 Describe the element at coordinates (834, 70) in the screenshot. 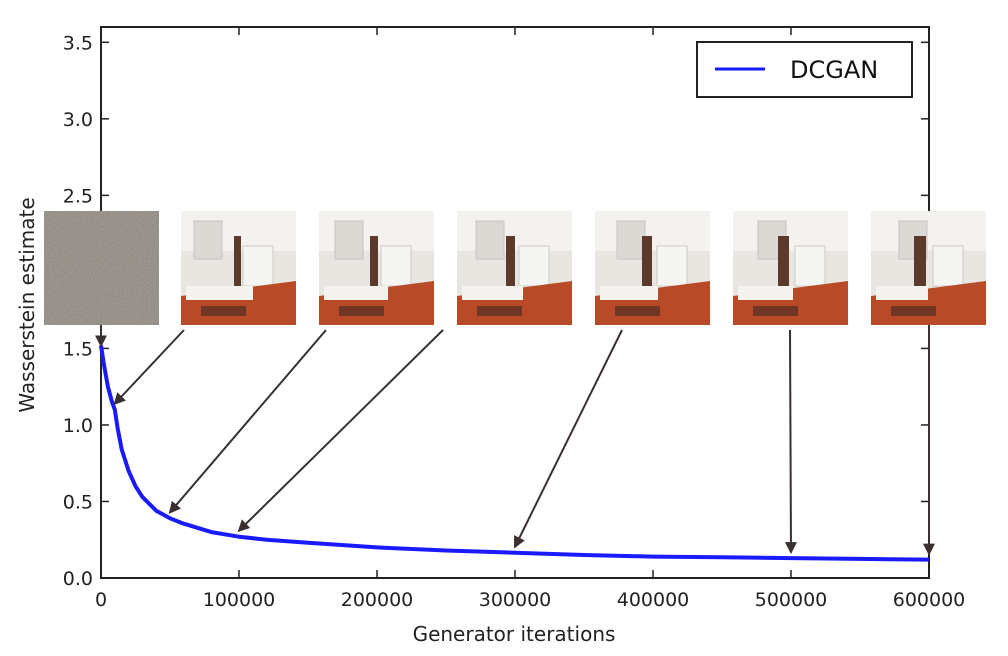

I see `legend-label-dcgan: DCGAN` at that location.